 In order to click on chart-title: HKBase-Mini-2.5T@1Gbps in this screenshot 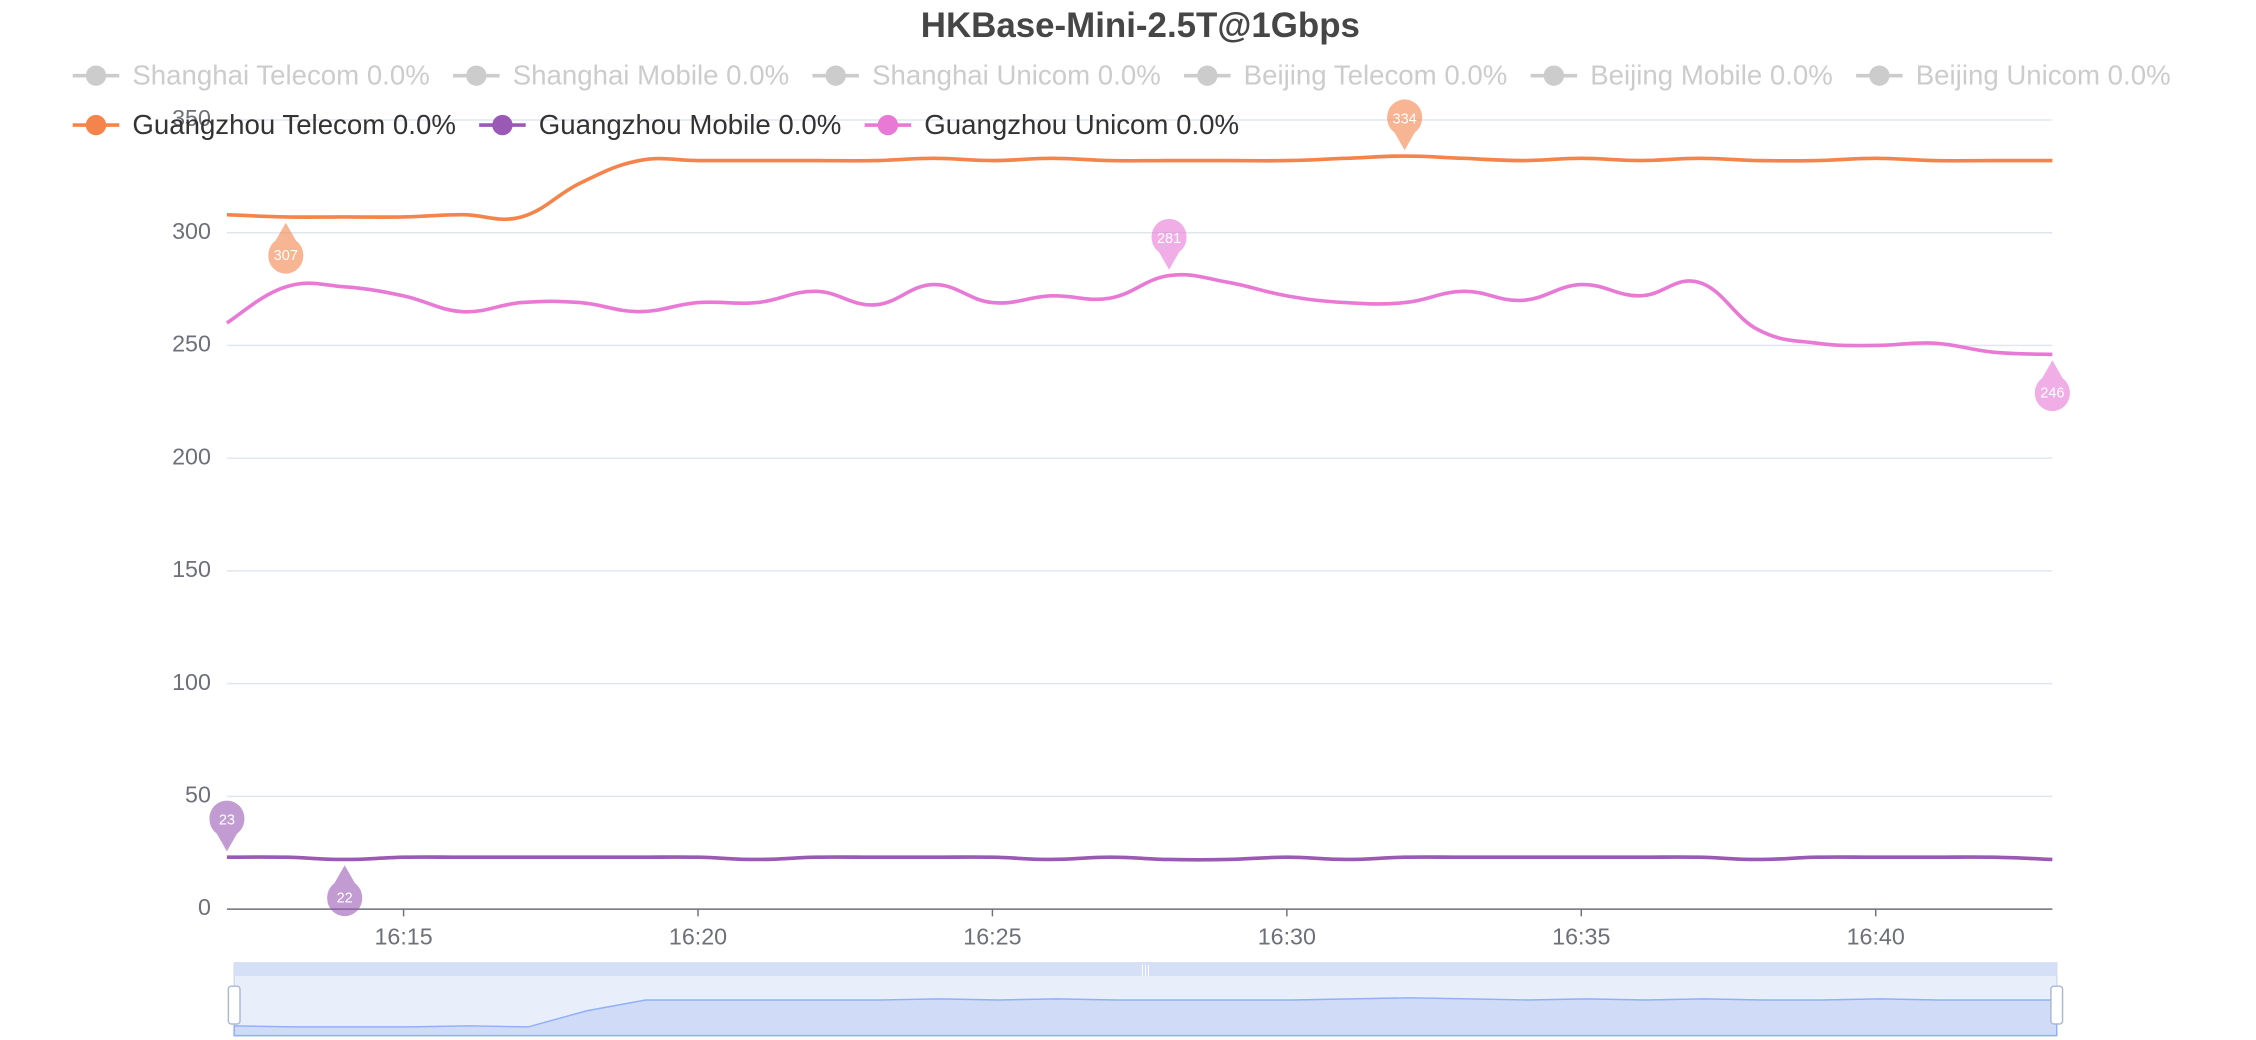, I will do `click(1140, 25)`.